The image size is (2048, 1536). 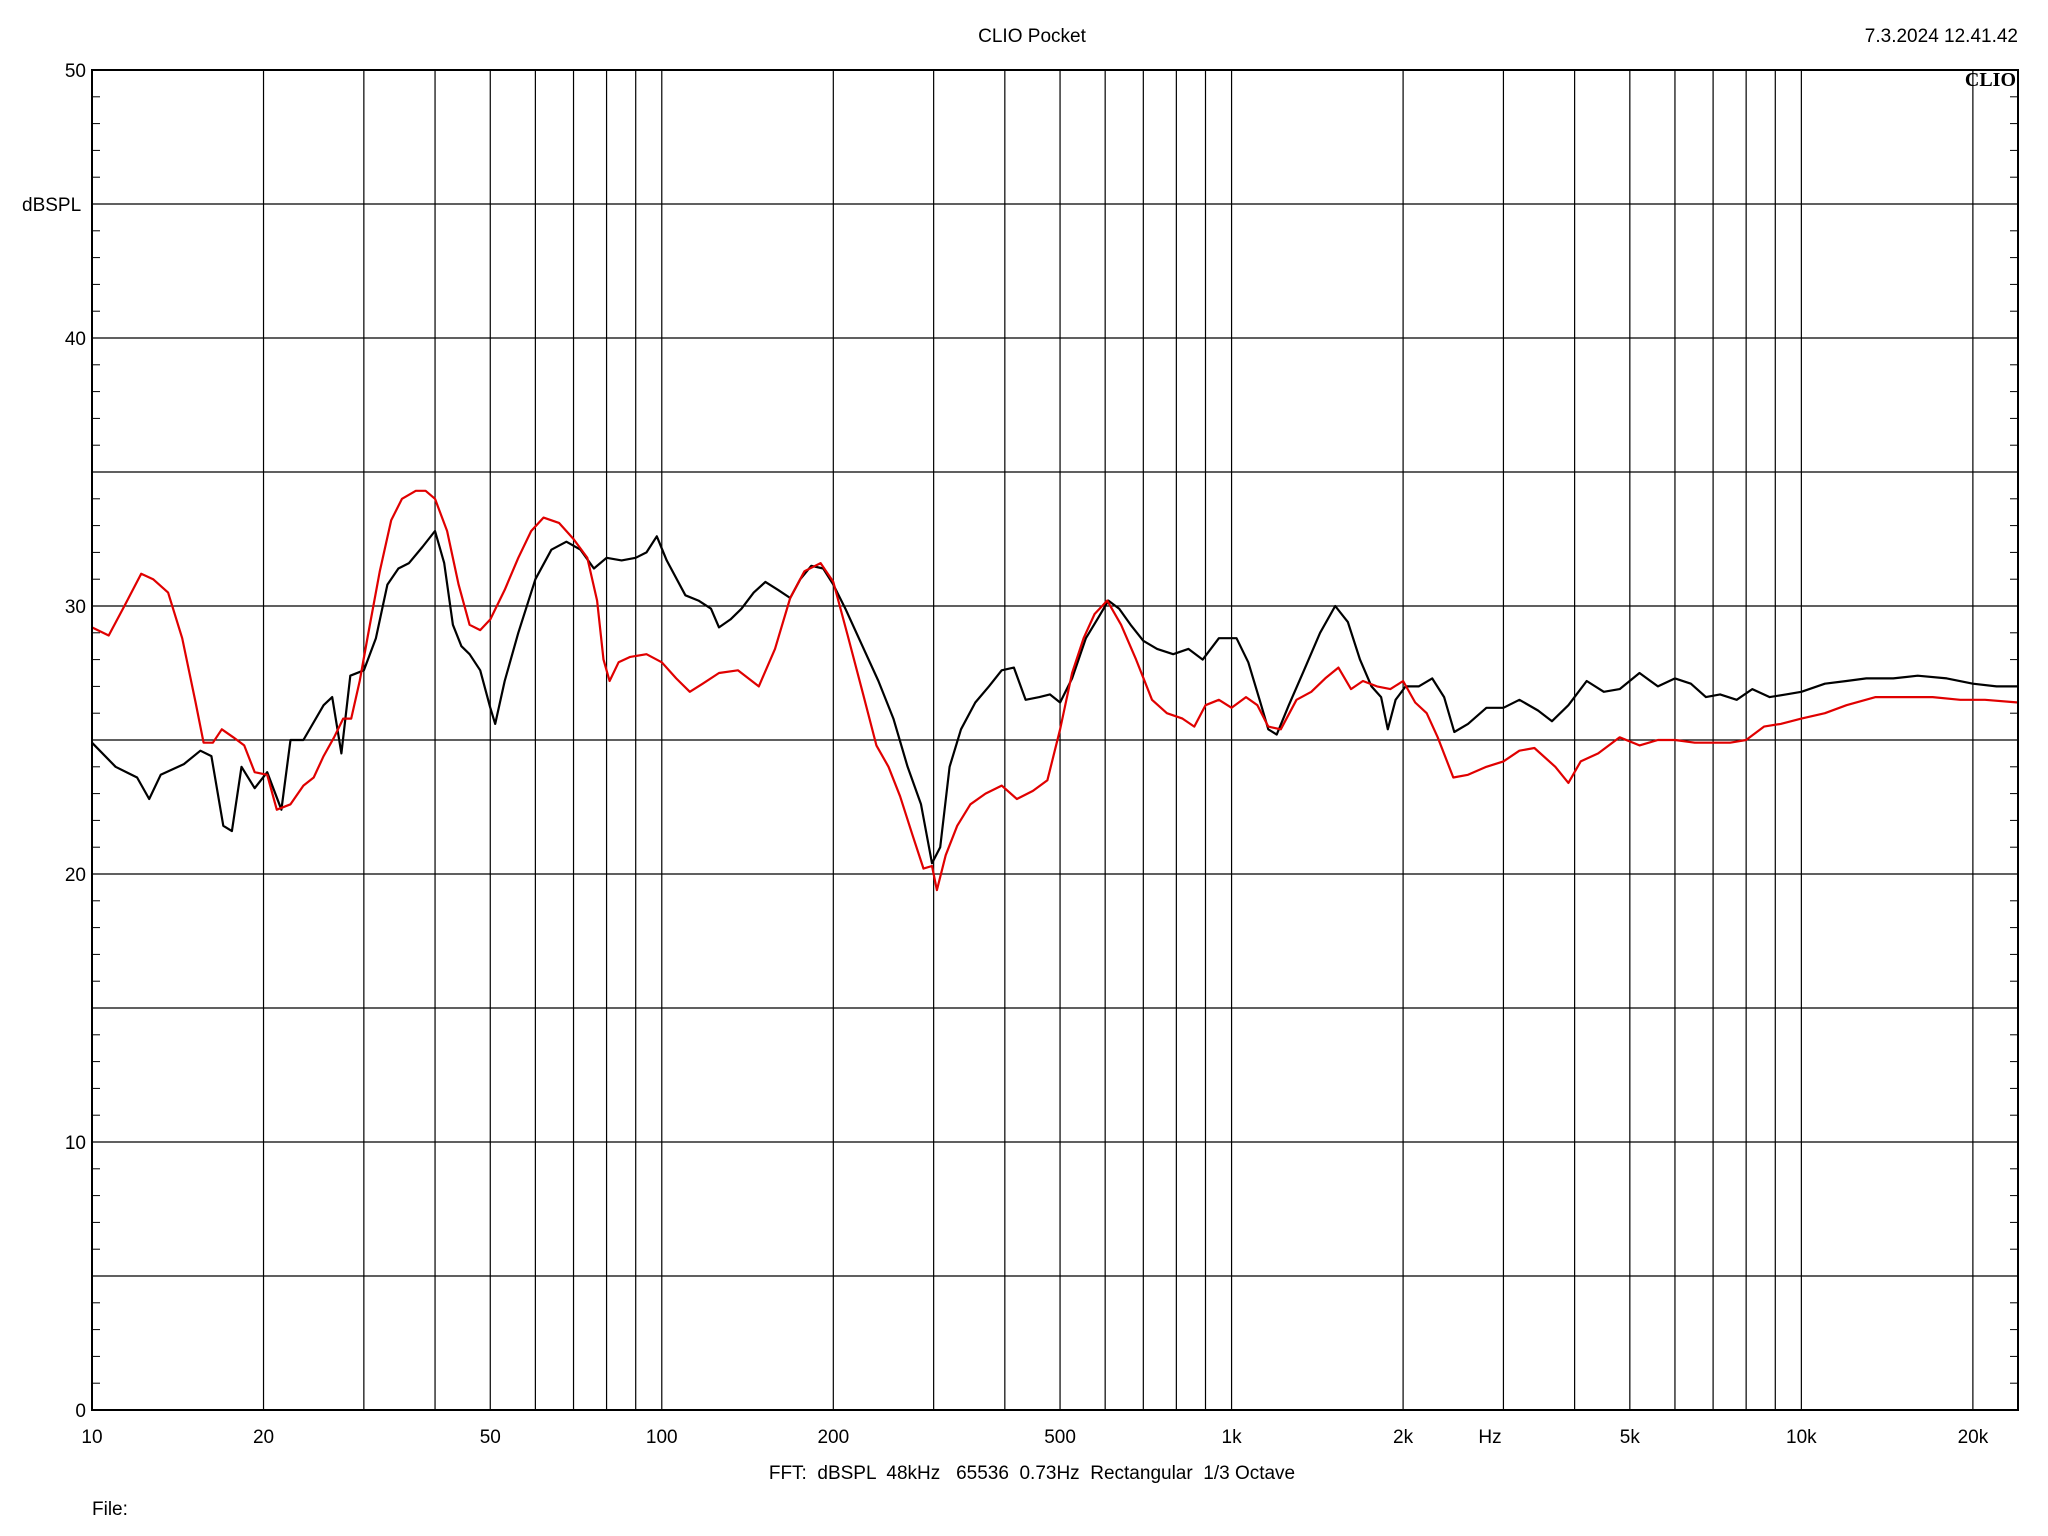 What do you see at coordinates (75, 71) in the screenshot?
I see `y-tick-label: 50` at bounding box center [75, 71].